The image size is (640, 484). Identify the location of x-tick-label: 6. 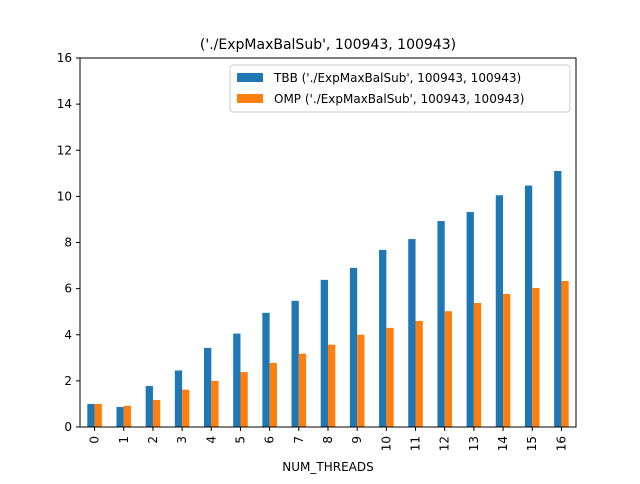
(270, 440).